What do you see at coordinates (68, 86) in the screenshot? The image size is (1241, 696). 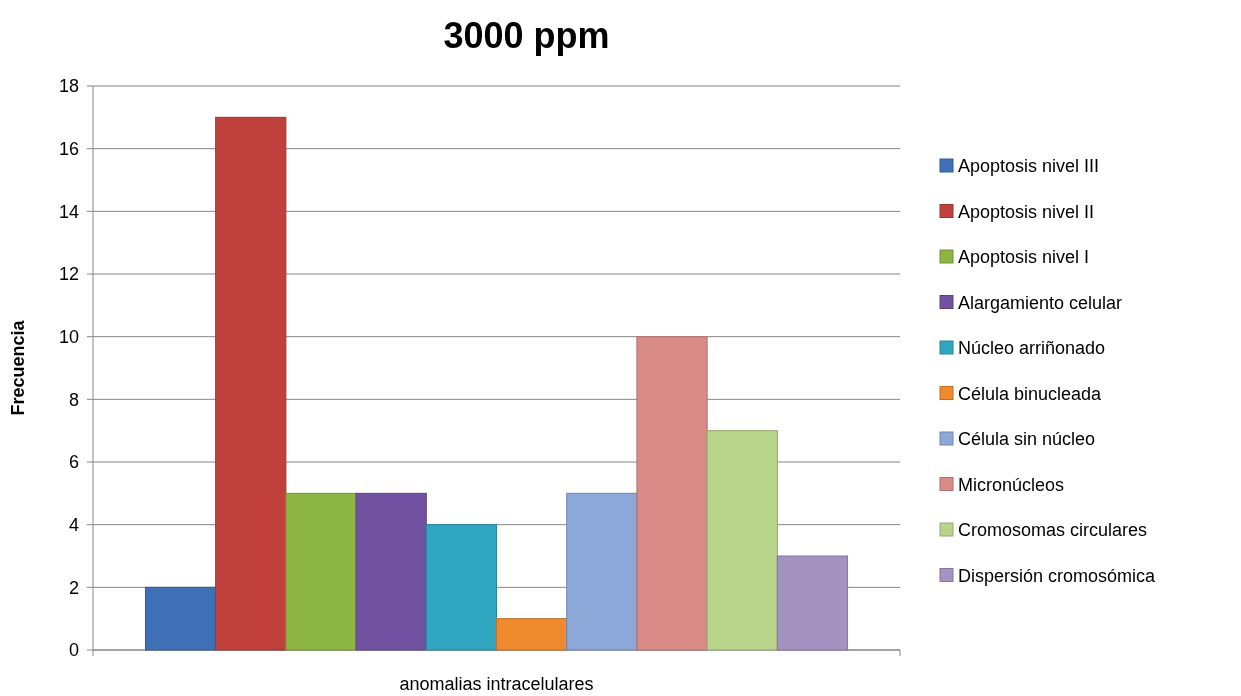 I see `y-tick-label: 18` at bounding box center [68, 86].